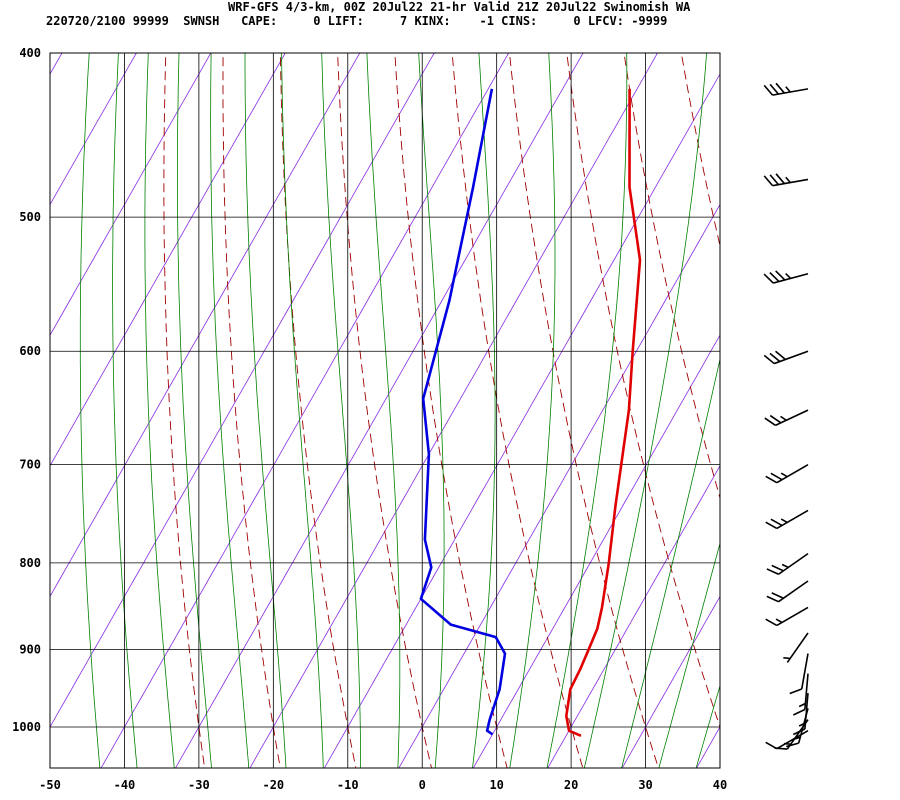 The image size is (900, 800). What do you see at coordinates (26, 390) in the screenshot?
I see `pressure-axis-labels: 400 500 600 700 800 900 1000` at bounding box center [26, 390].